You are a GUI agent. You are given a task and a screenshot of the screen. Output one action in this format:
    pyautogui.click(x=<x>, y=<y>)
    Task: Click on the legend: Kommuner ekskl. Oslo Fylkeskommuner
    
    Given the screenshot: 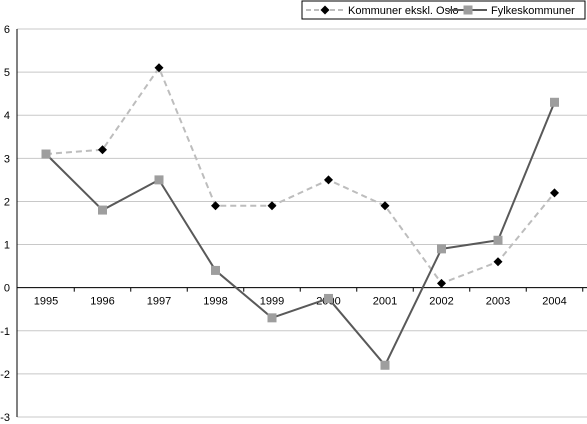 What is the action you would take?
    pyautogui.click(x=443, y=10)
    